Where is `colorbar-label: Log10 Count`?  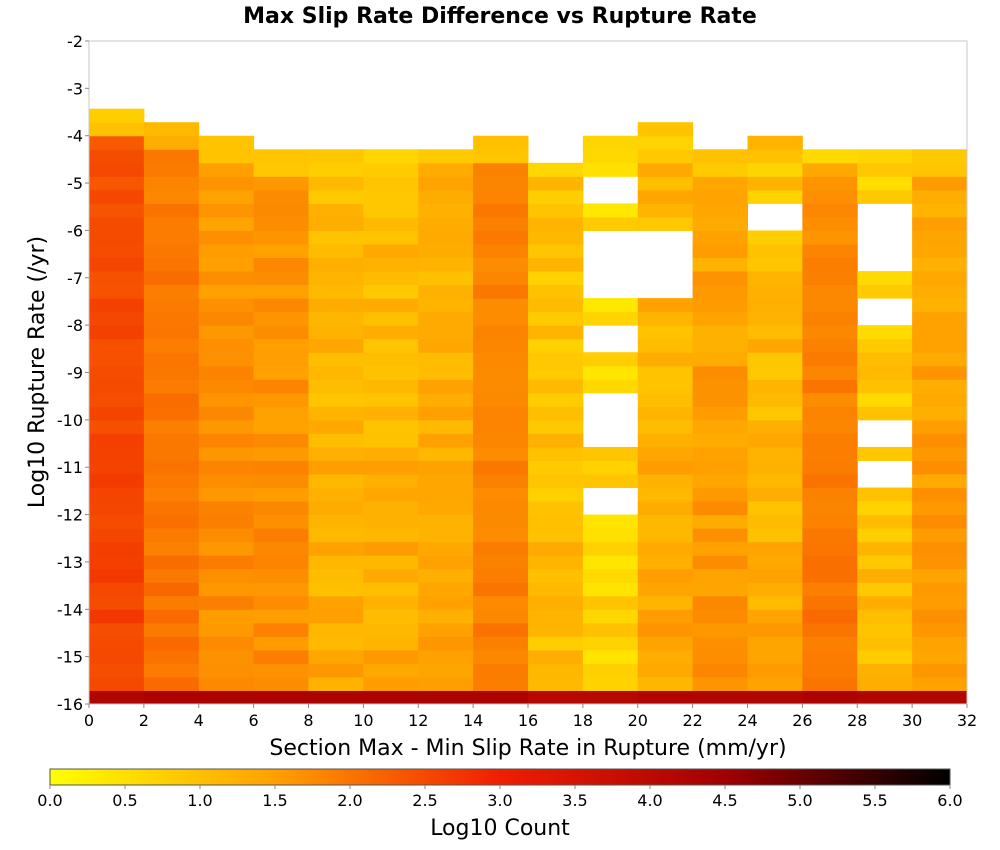
colorbar-label: Log10 Count is located at coordinates (500, 828).